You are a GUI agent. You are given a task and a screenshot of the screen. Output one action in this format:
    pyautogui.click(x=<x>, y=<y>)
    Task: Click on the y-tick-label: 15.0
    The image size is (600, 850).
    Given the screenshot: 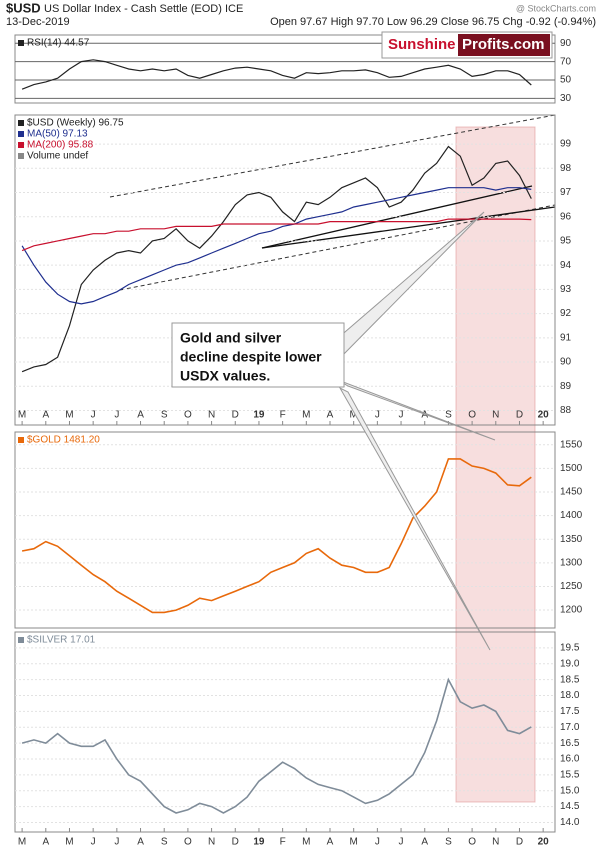 What is the action you would take?
    pyautogui.click(x=570, y=790)
    